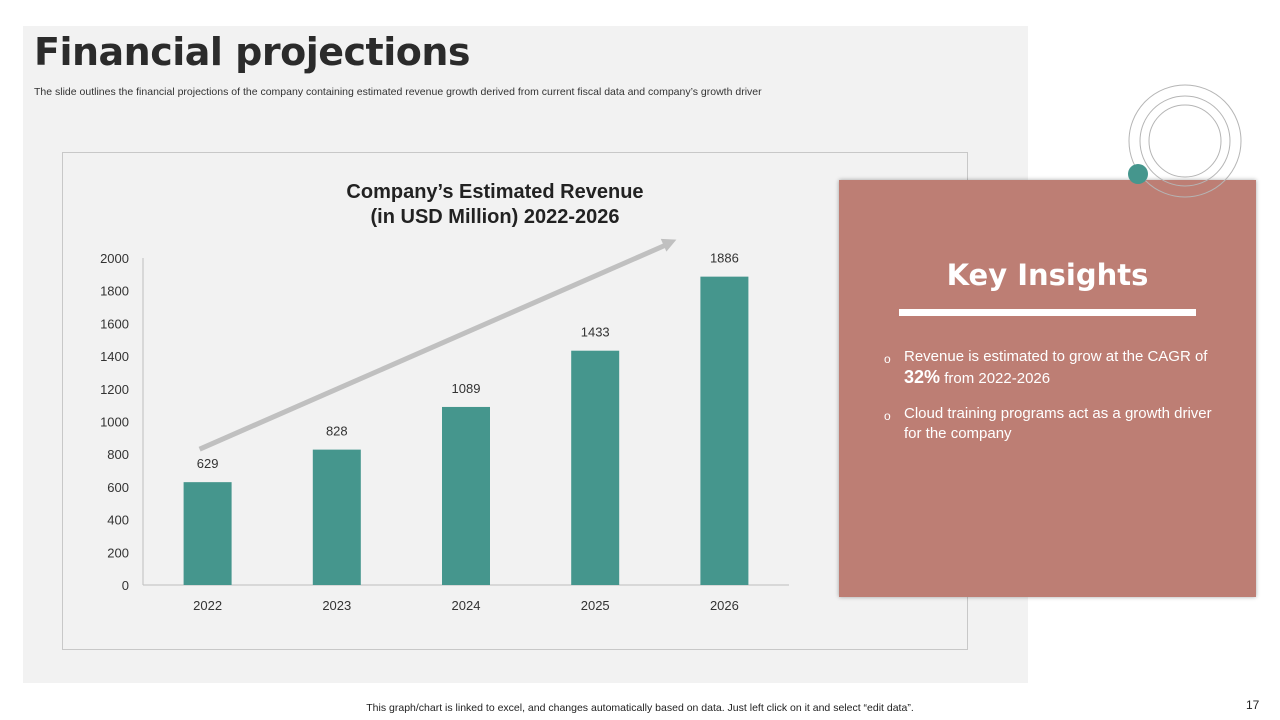 This screenshot has height=720, width=1280. Describe the element at coordinates (114, 258) in the screenshot. I see `y-tick-label: 2000` at that location.